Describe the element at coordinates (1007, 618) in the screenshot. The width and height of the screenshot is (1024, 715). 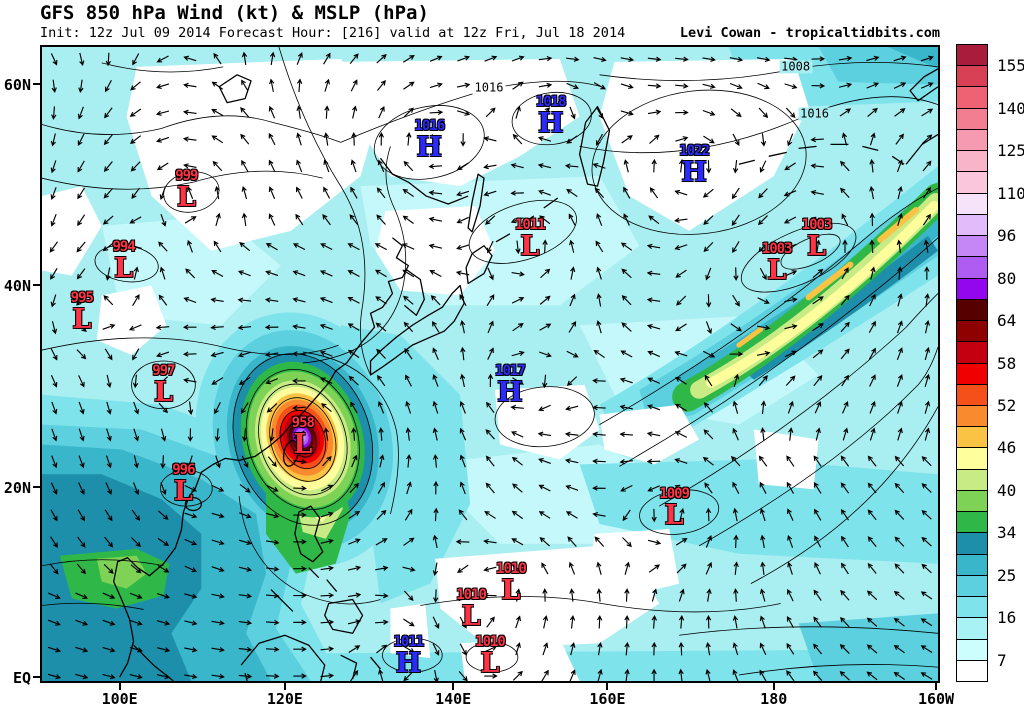
I see `colorbar-label: 16` at that location.